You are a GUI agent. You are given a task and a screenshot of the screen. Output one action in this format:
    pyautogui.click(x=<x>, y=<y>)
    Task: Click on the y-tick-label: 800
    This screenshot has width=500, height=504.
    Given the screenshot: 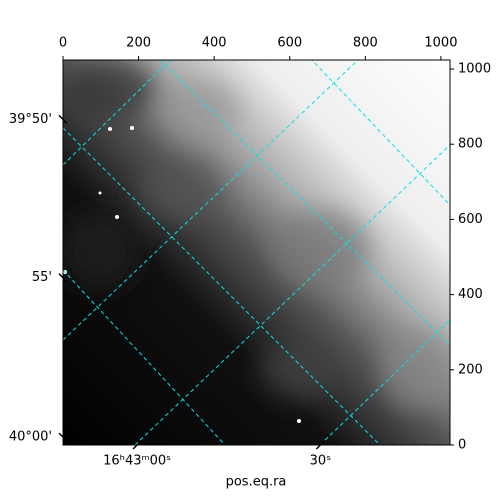 What is the action you would take?
    pyautogui.click(x=470, y=144)
    